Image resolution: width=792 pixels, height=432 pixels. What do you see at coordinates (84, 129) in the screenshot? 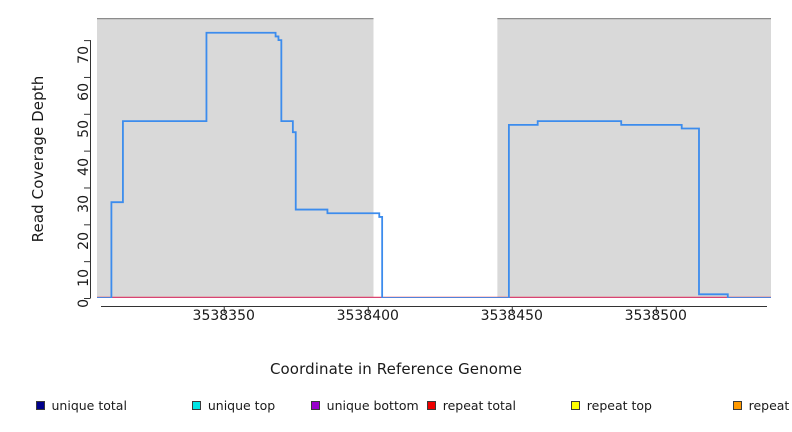
I see `y-tick-label: 50` at bounding box center [84, 129].